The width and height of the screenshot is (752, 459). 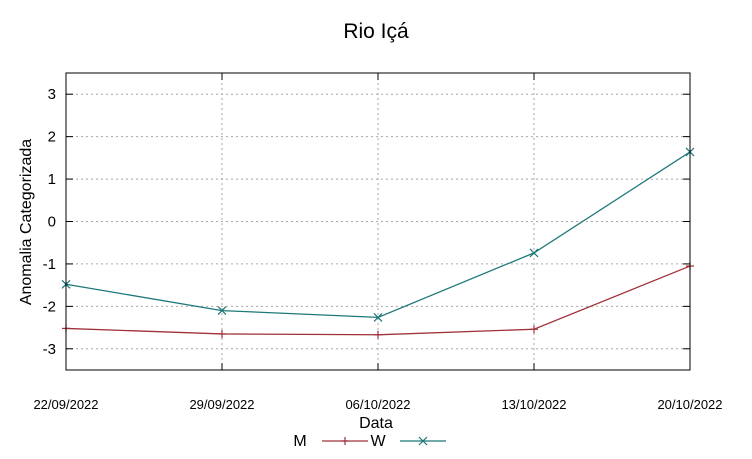 I want to click on y-tick-label: -1, so click(x=49, y=264).